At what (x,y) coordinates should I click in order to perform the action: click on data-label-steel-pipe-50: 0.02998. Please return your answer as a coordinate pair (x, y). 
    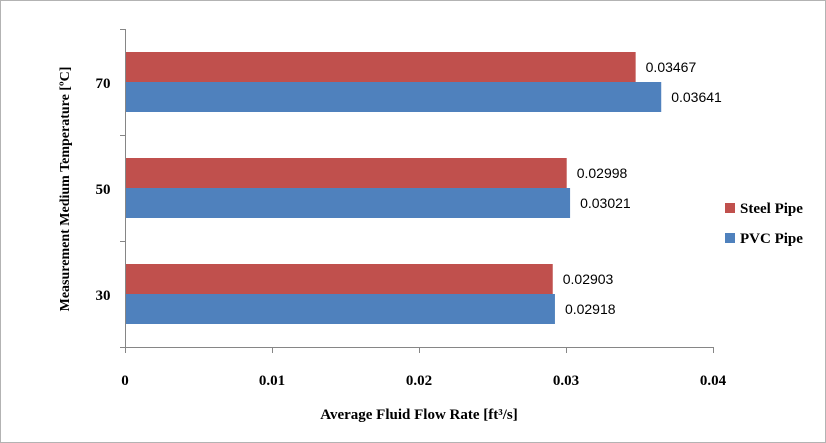
    Looking at the image, I should click on (602, 173).